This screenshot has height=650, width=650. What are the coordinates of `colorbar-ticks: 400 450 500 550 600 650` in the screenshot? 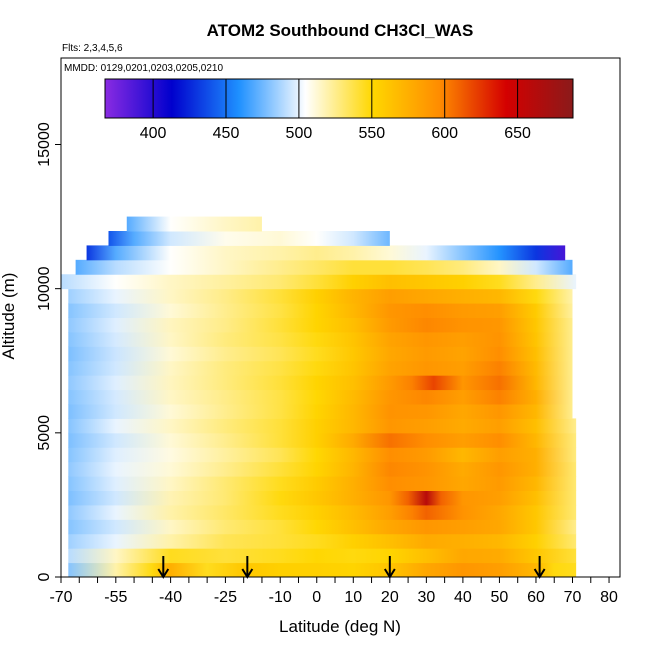 It's located at (335, 110).